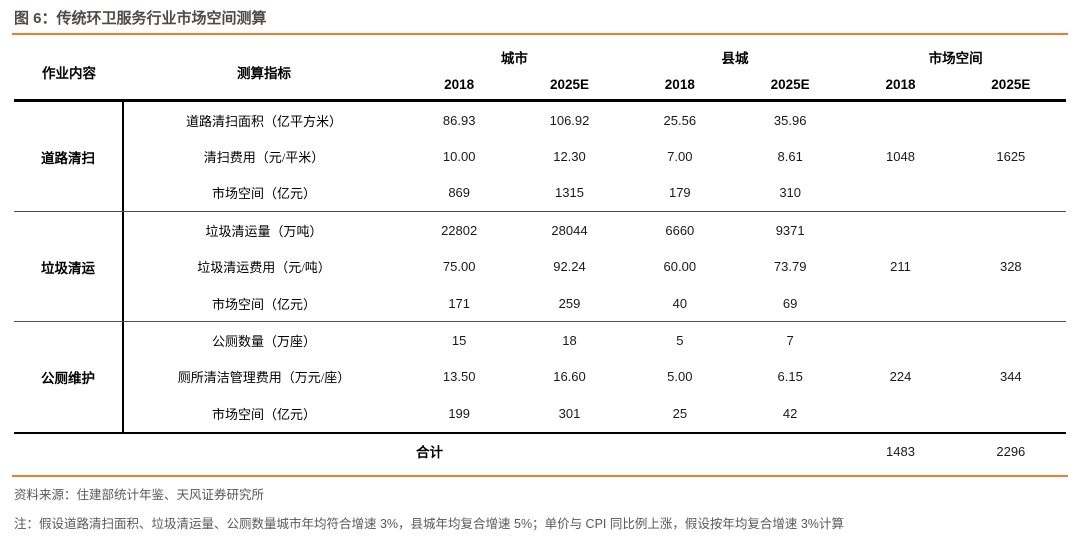 Image resolution: width=1080 pixels, height=543 pixels. I want to click on total-row: 合计 1483 2296, so click(540, 451).